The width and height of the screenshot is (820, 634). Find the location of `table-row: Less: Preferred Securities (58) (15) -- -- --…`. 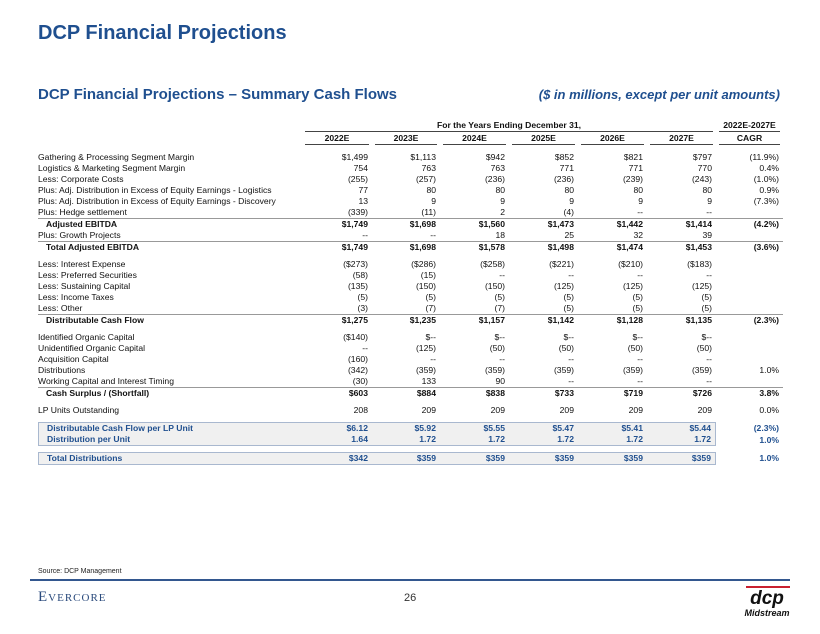

table-row: Less: Preferred Securities (58) (15) -- -- --… is located at coordinates (410, 275).